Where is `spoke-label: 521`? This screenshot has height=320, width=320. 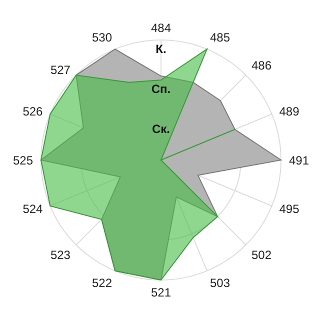
spoke-label: 521 is located at coordinates (161, 293).